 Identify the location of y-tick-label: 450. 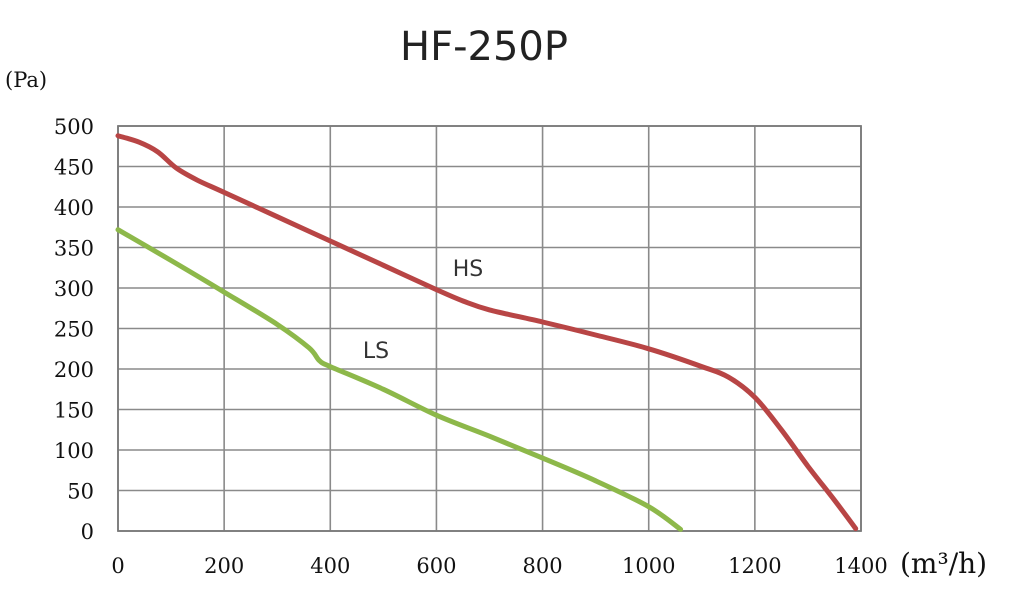
(74, 168).